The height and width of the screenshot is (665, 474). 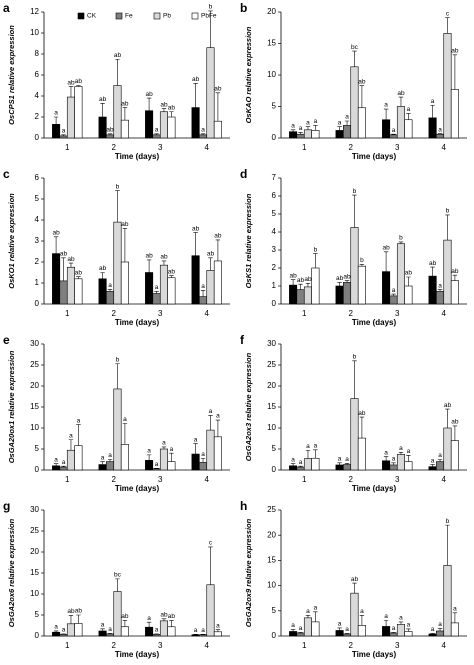 What do you see at coordinates (271, 385) in the screenshot?
I see `y-tick-label: 20` at bounding box center [271, 385].